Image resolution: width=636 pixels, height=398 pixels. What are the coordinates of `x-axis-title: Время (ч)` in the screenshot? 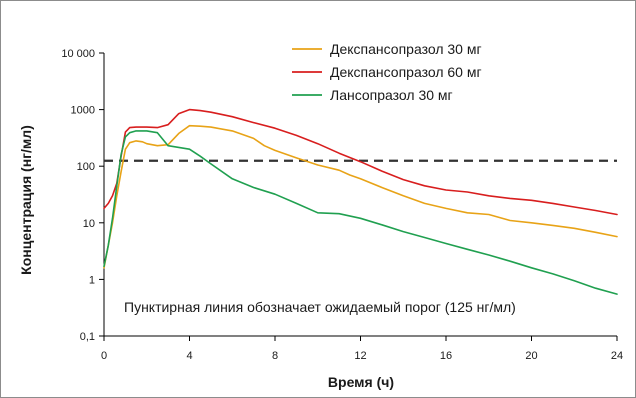 It's located at (361, 382).